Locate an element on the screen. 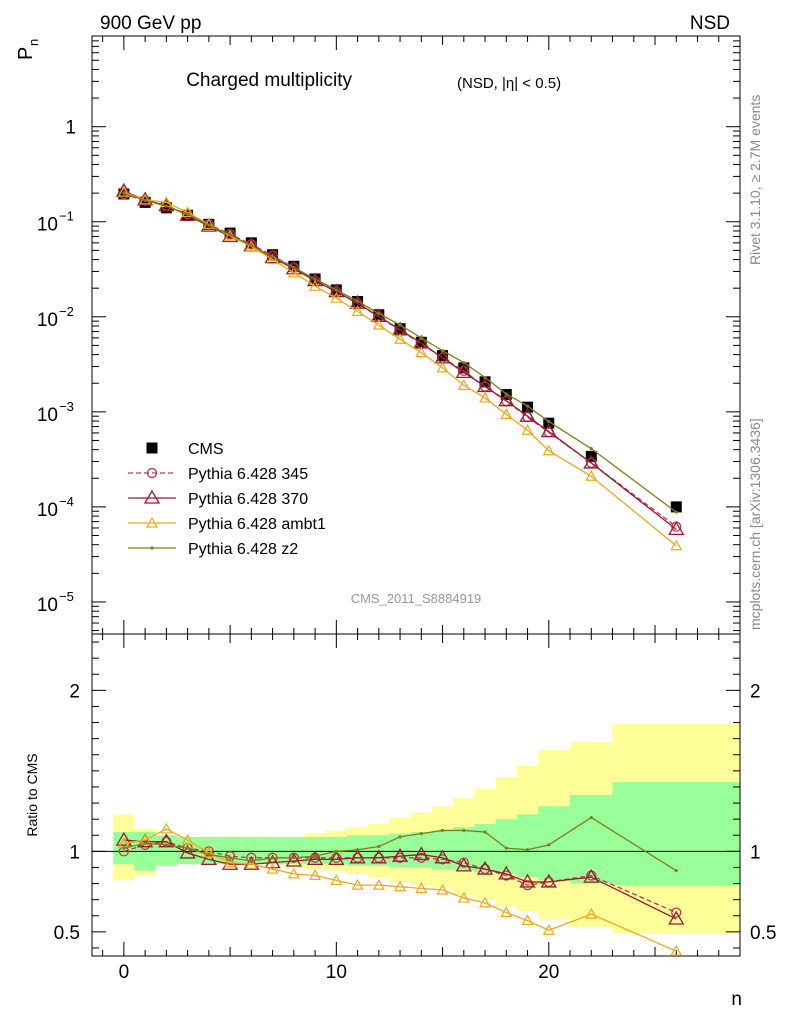  y-axis-label-main-text: P is located at coordinates (26, 53).